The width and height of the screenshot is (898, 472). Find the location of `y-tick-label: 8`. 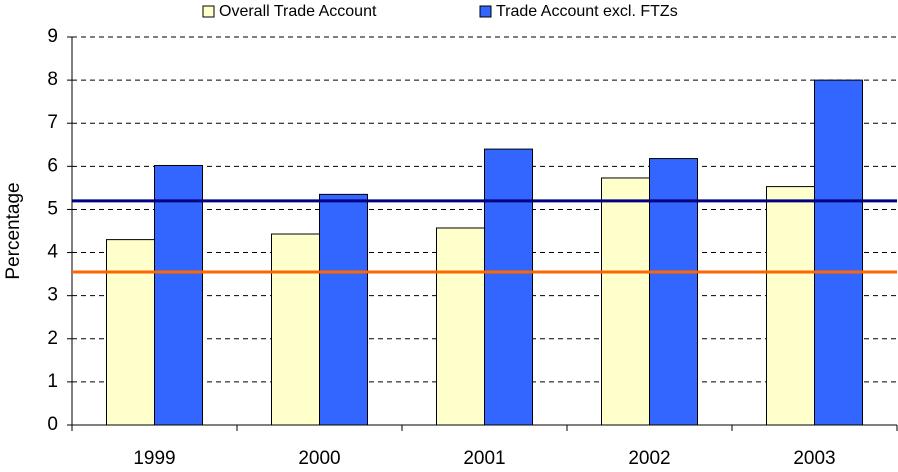

y-tick-label: 8 is located at coordinates (52, 79).